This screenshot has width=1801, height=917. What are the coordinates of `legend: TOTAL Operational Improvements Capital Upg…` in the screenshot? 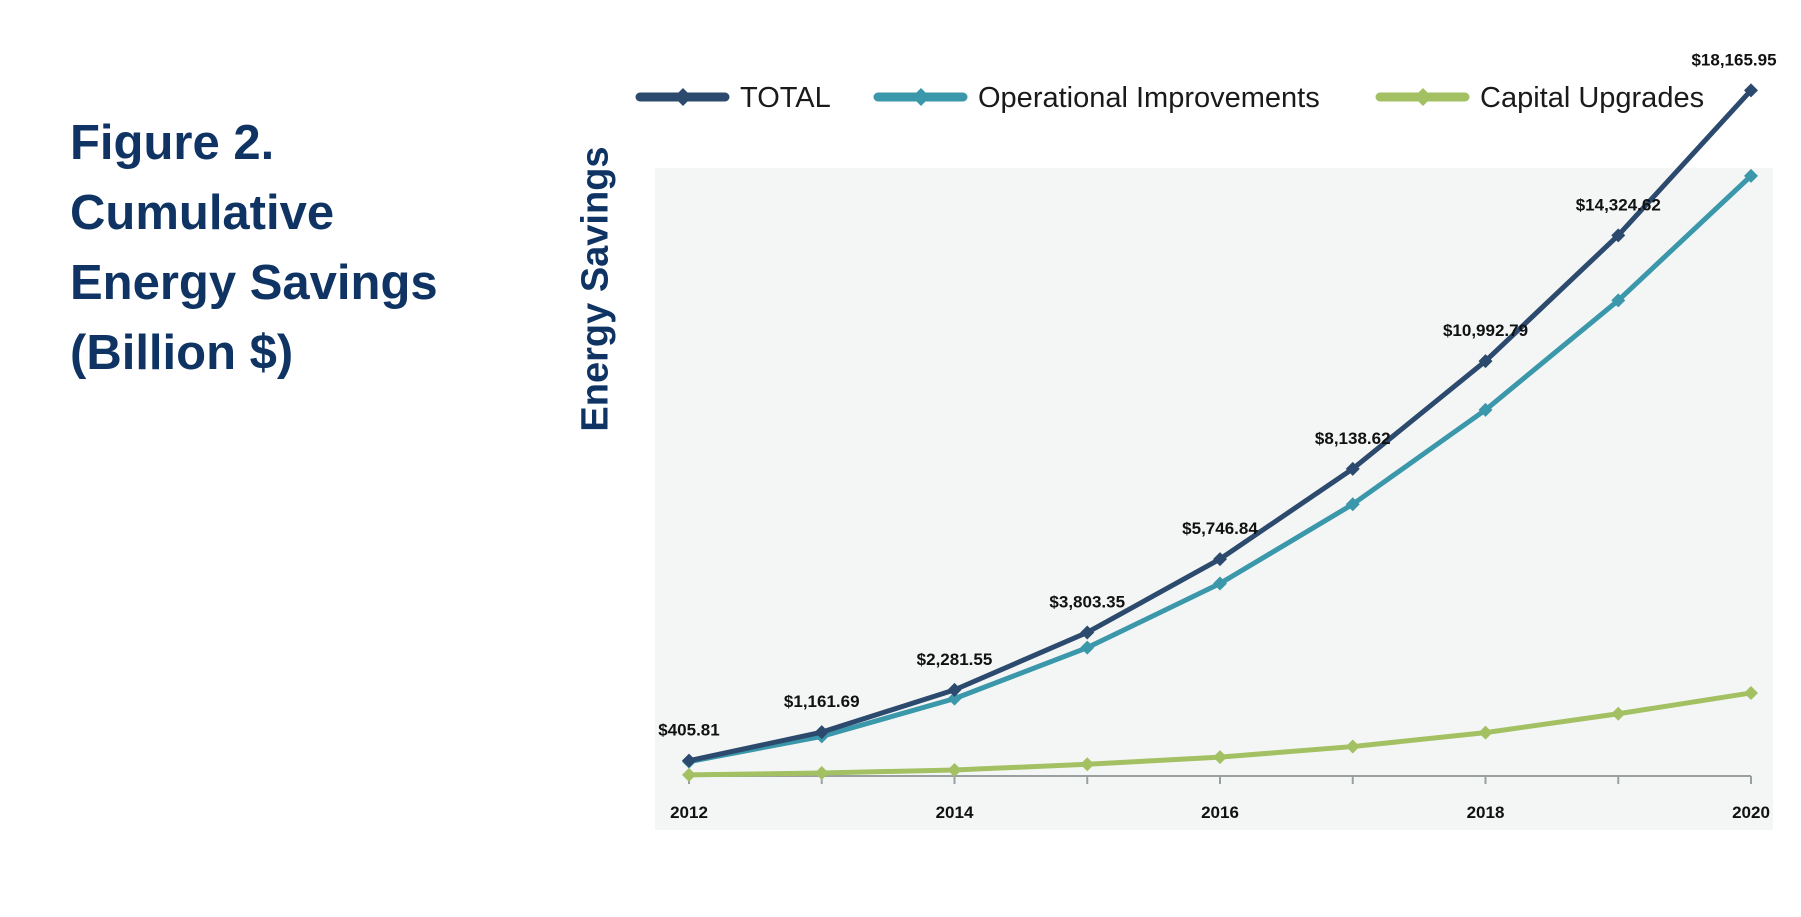 It's located at (1169, 98).